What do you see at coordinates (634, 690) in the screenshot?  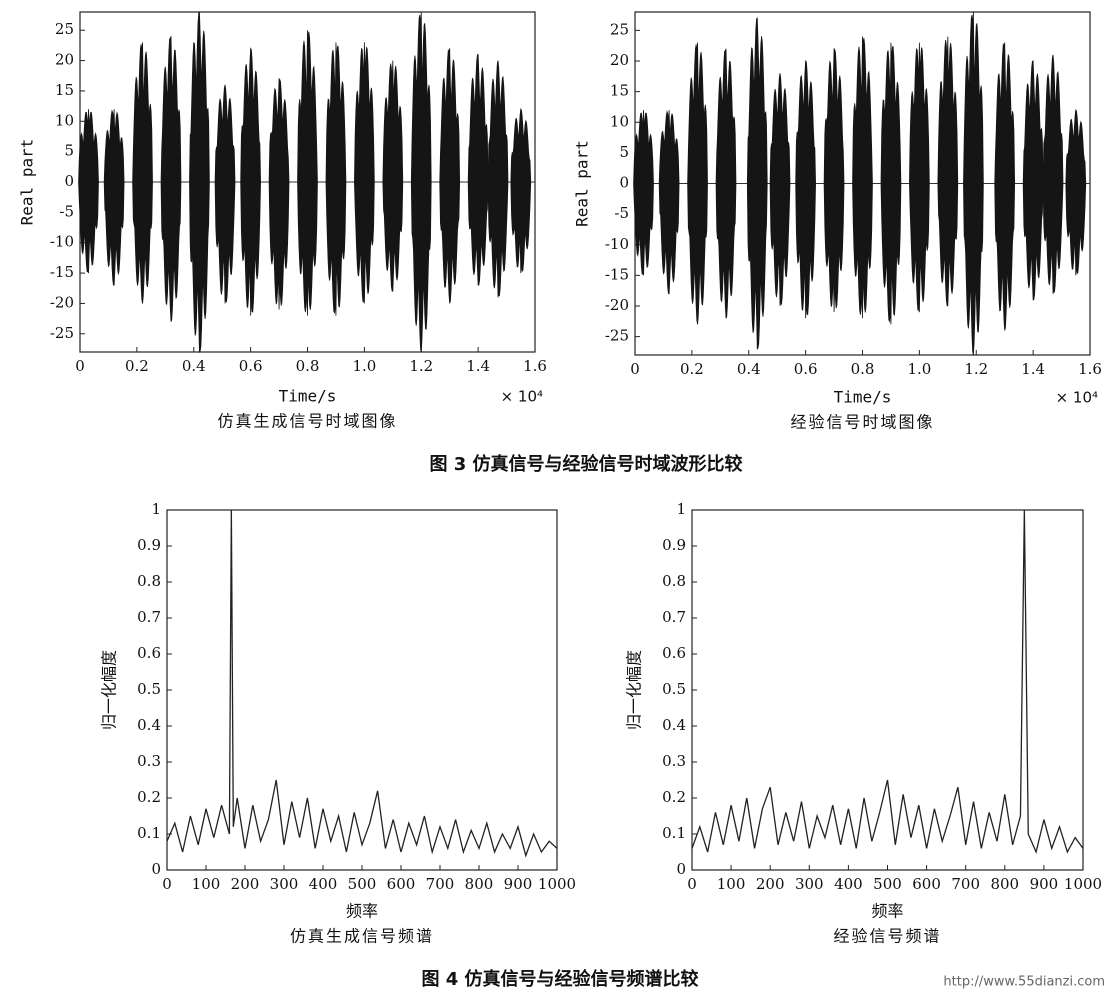 I see `y-axis-label: 归一化幅度` at bounding box center [634, 690].